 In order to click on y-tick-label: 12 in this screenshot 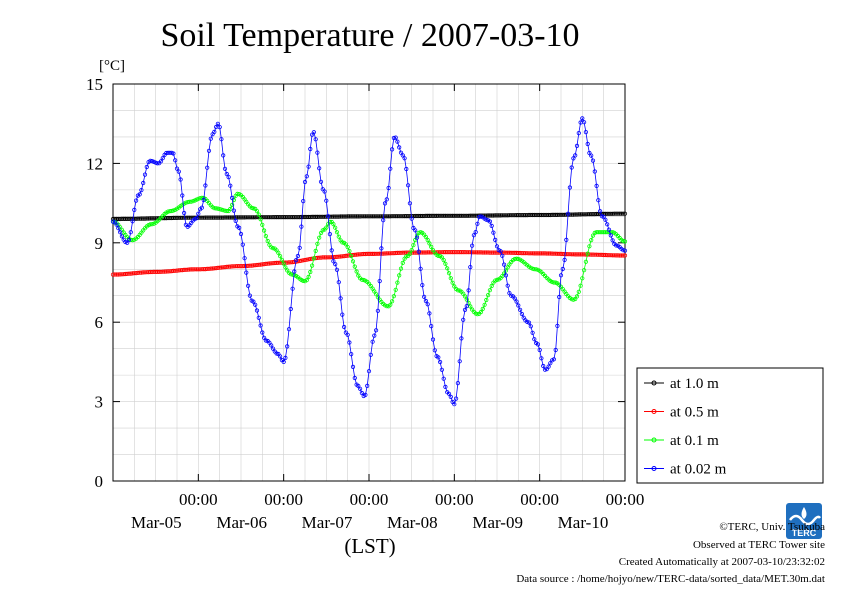, I will do `click(94, 163)`.